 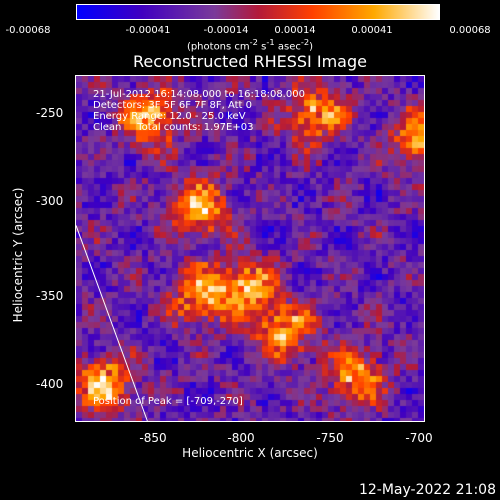 What do you see at coordinates (50, 296) in the screenshot?
I see `y-tick-label: -350` at bounding box center [50, 296].